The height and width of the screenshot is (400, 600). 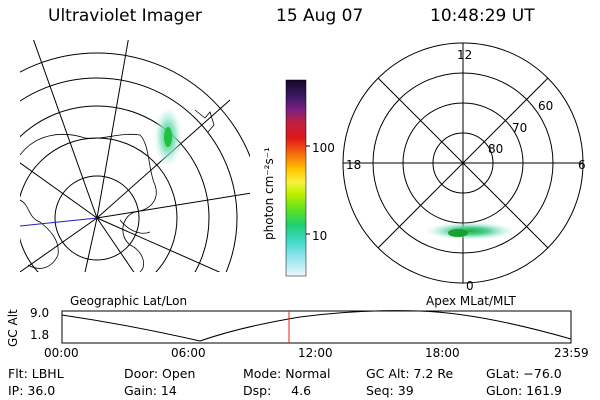 What do you see at coordinates (36, 373) in the screenshot?
I see `info-flt: Flt: LBHL` at bounding box center [36, 373].